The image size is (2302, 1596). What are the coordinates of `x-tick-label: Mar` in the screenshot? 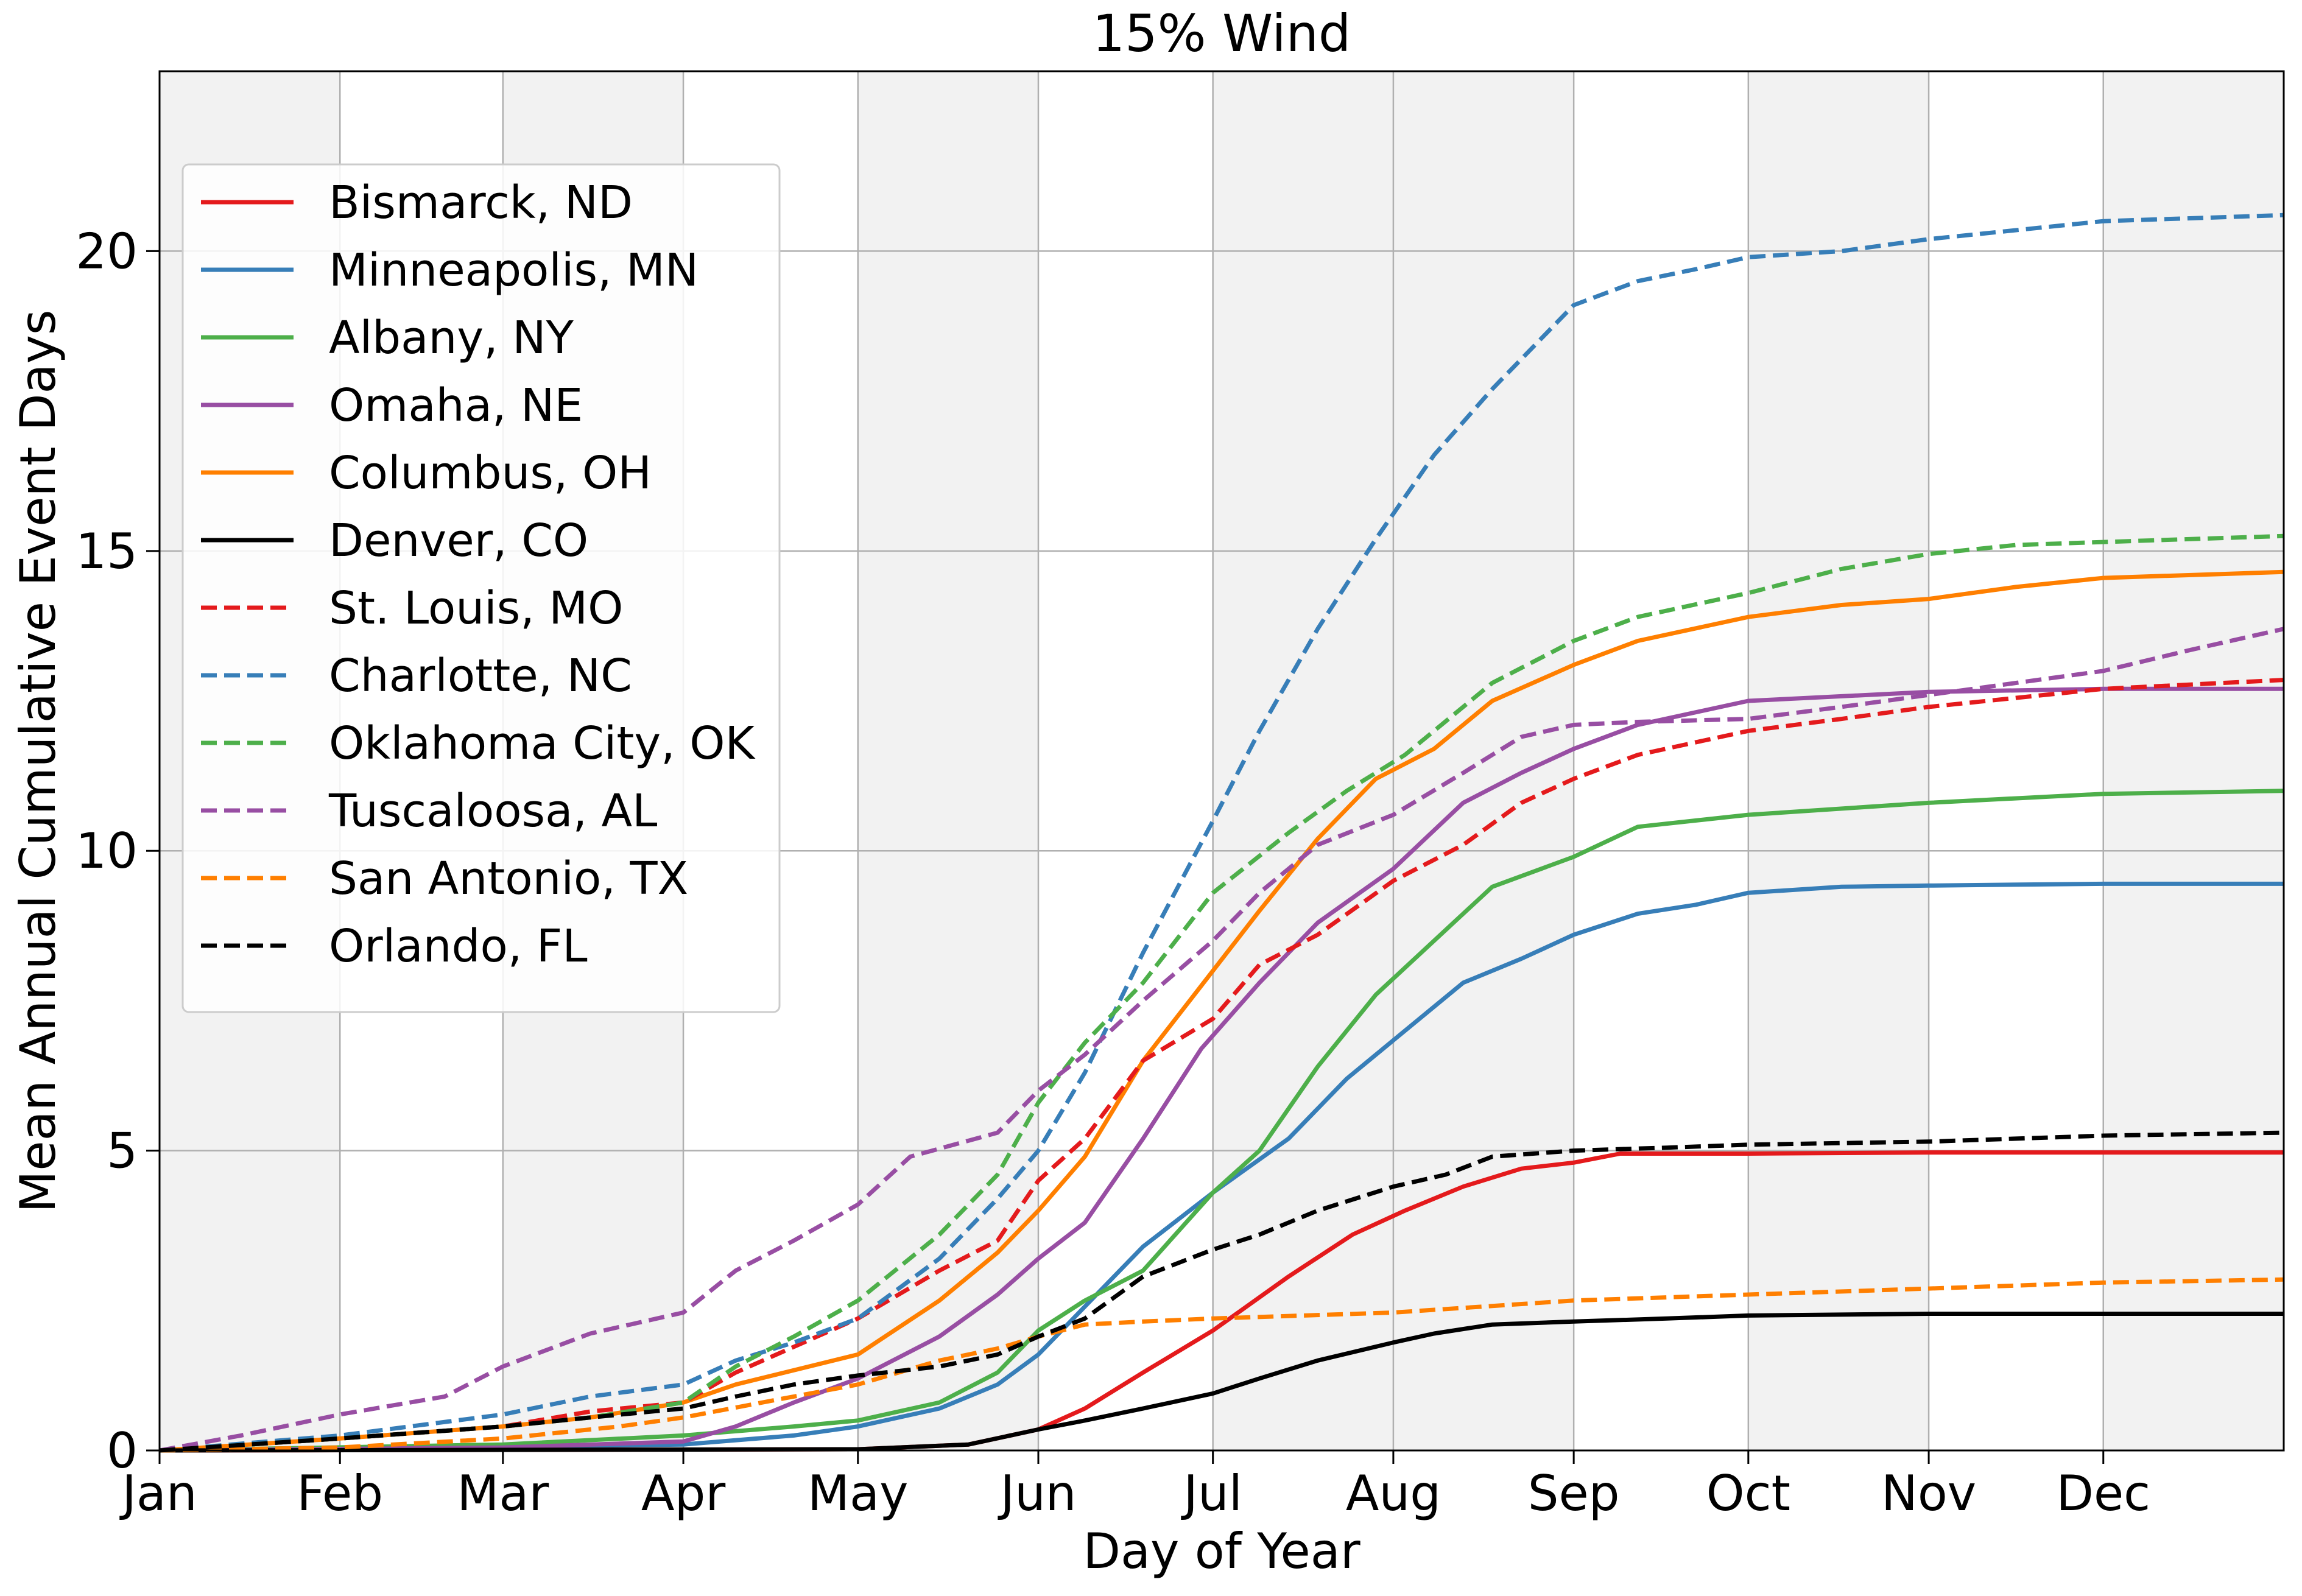 It's located at (503, 1493).